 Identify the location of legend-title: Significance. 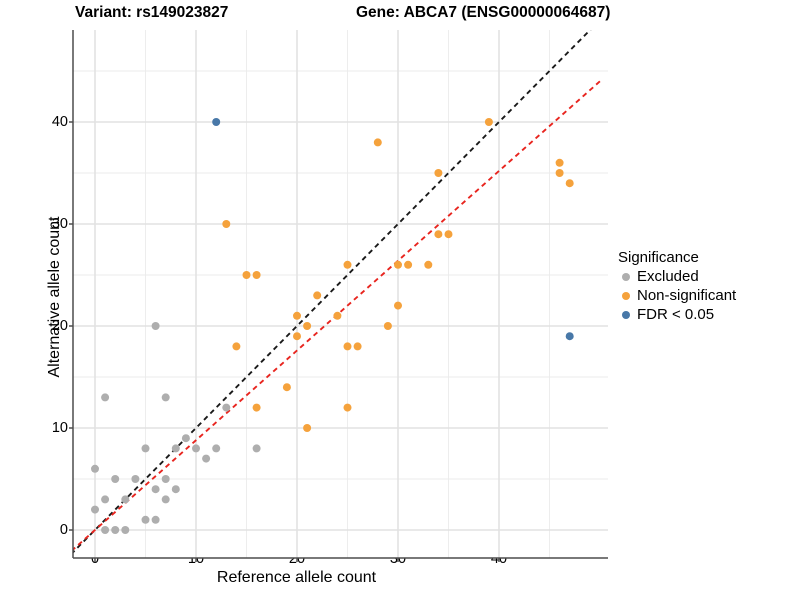
(658, 257).